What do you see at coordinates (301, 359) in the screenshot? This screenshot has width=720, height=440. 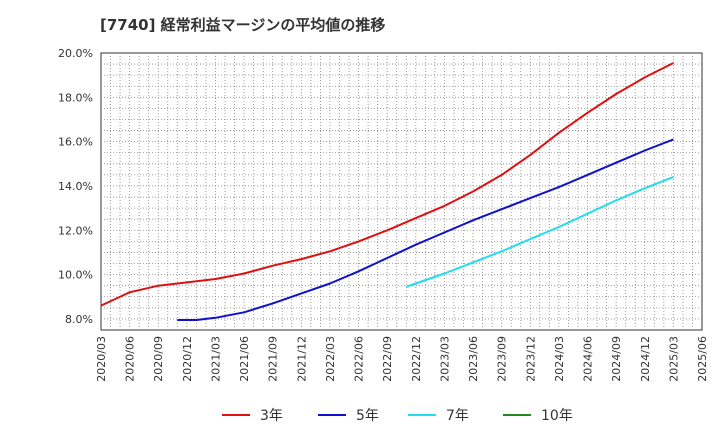 I see `x-tick-label: 2021/12` at bounding box center [301, 359].